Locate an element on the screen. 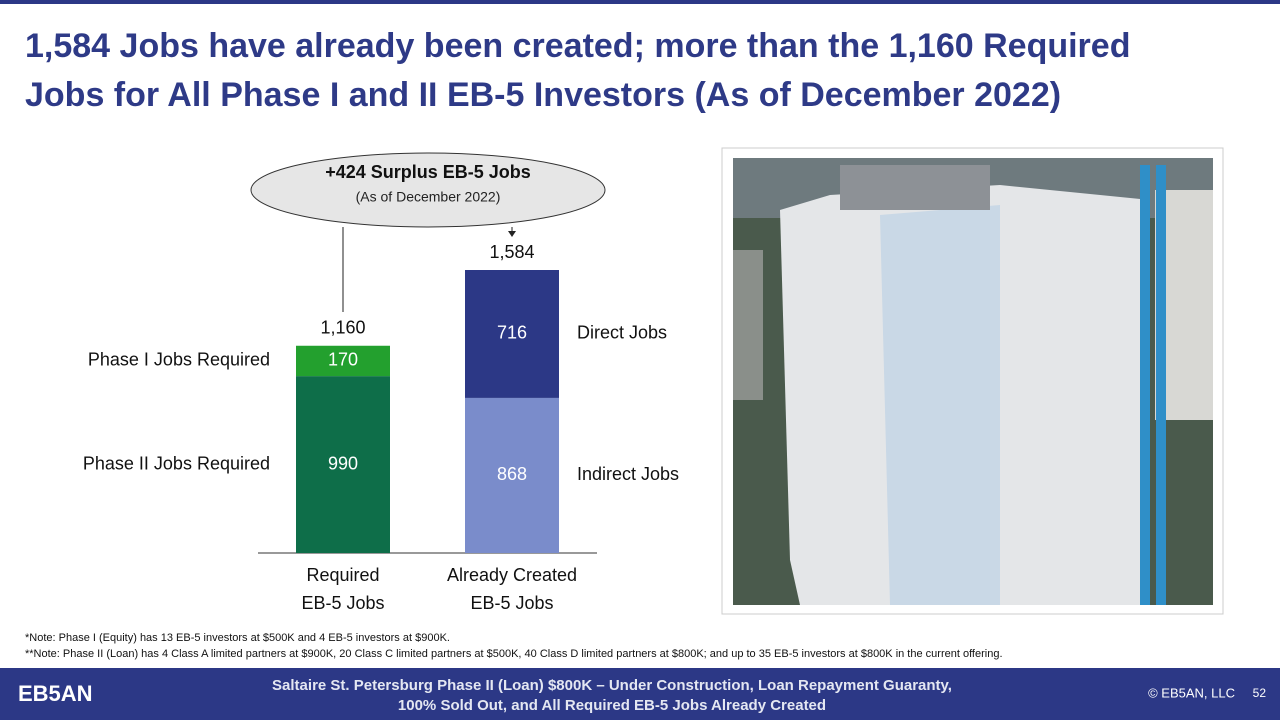 The height and width of the screenshot is (720, 1280). x-tick-label: Already Created EB-5 Jobs is located at coordinates (512, 589).